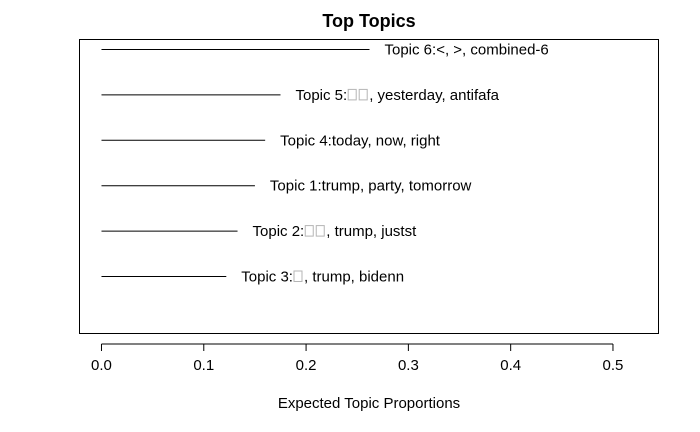  I want to click on bar-label-text: <, >, combined-6, so click(492, 50).